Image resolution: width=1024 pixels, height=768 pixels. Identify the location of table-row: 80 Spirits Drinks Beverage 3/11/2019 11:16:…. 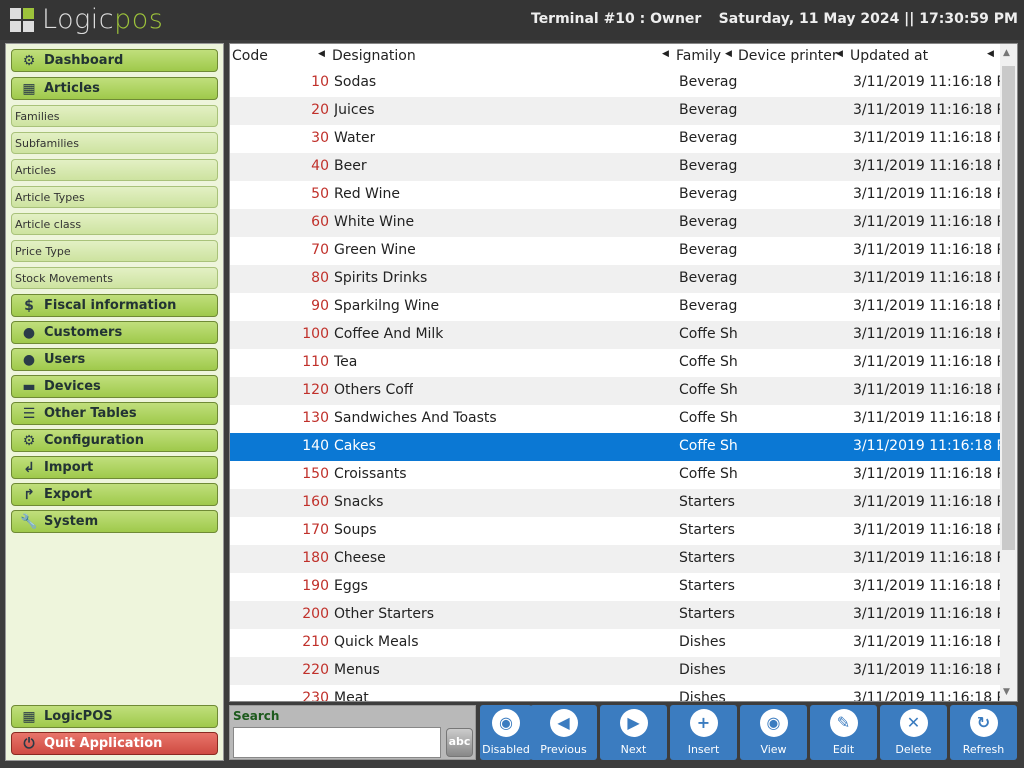
(615, 279).